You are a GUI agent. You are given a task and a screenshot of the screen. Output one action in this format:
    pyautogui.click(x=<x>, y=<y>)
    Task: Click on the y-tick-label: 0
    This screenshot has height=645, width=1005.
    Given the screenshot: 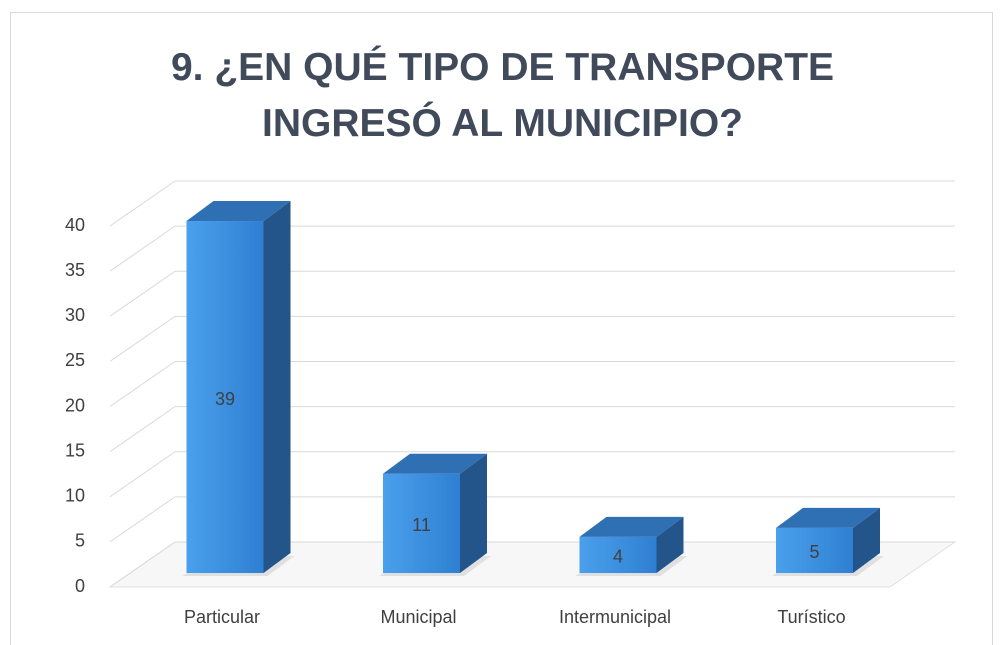 What is the action you would take?
    pyautogui.click(x=80, y=586)
    